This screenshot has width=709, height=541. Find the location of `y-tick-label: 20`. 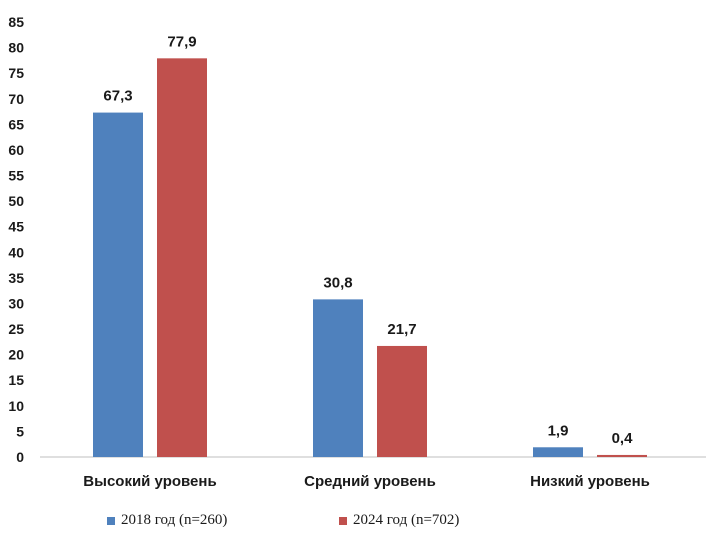

y-tick-label: 20 is located at coordinates (16, 355).